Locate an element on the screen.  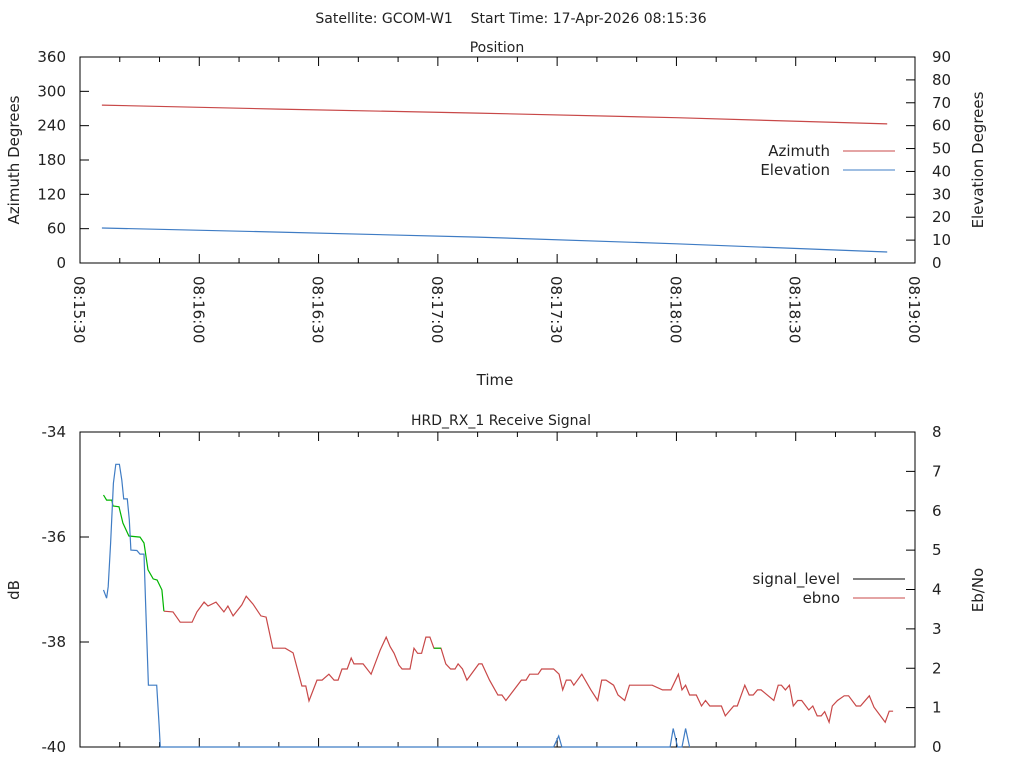
y-tick-label: -36 is located at coordinates (54, 537).